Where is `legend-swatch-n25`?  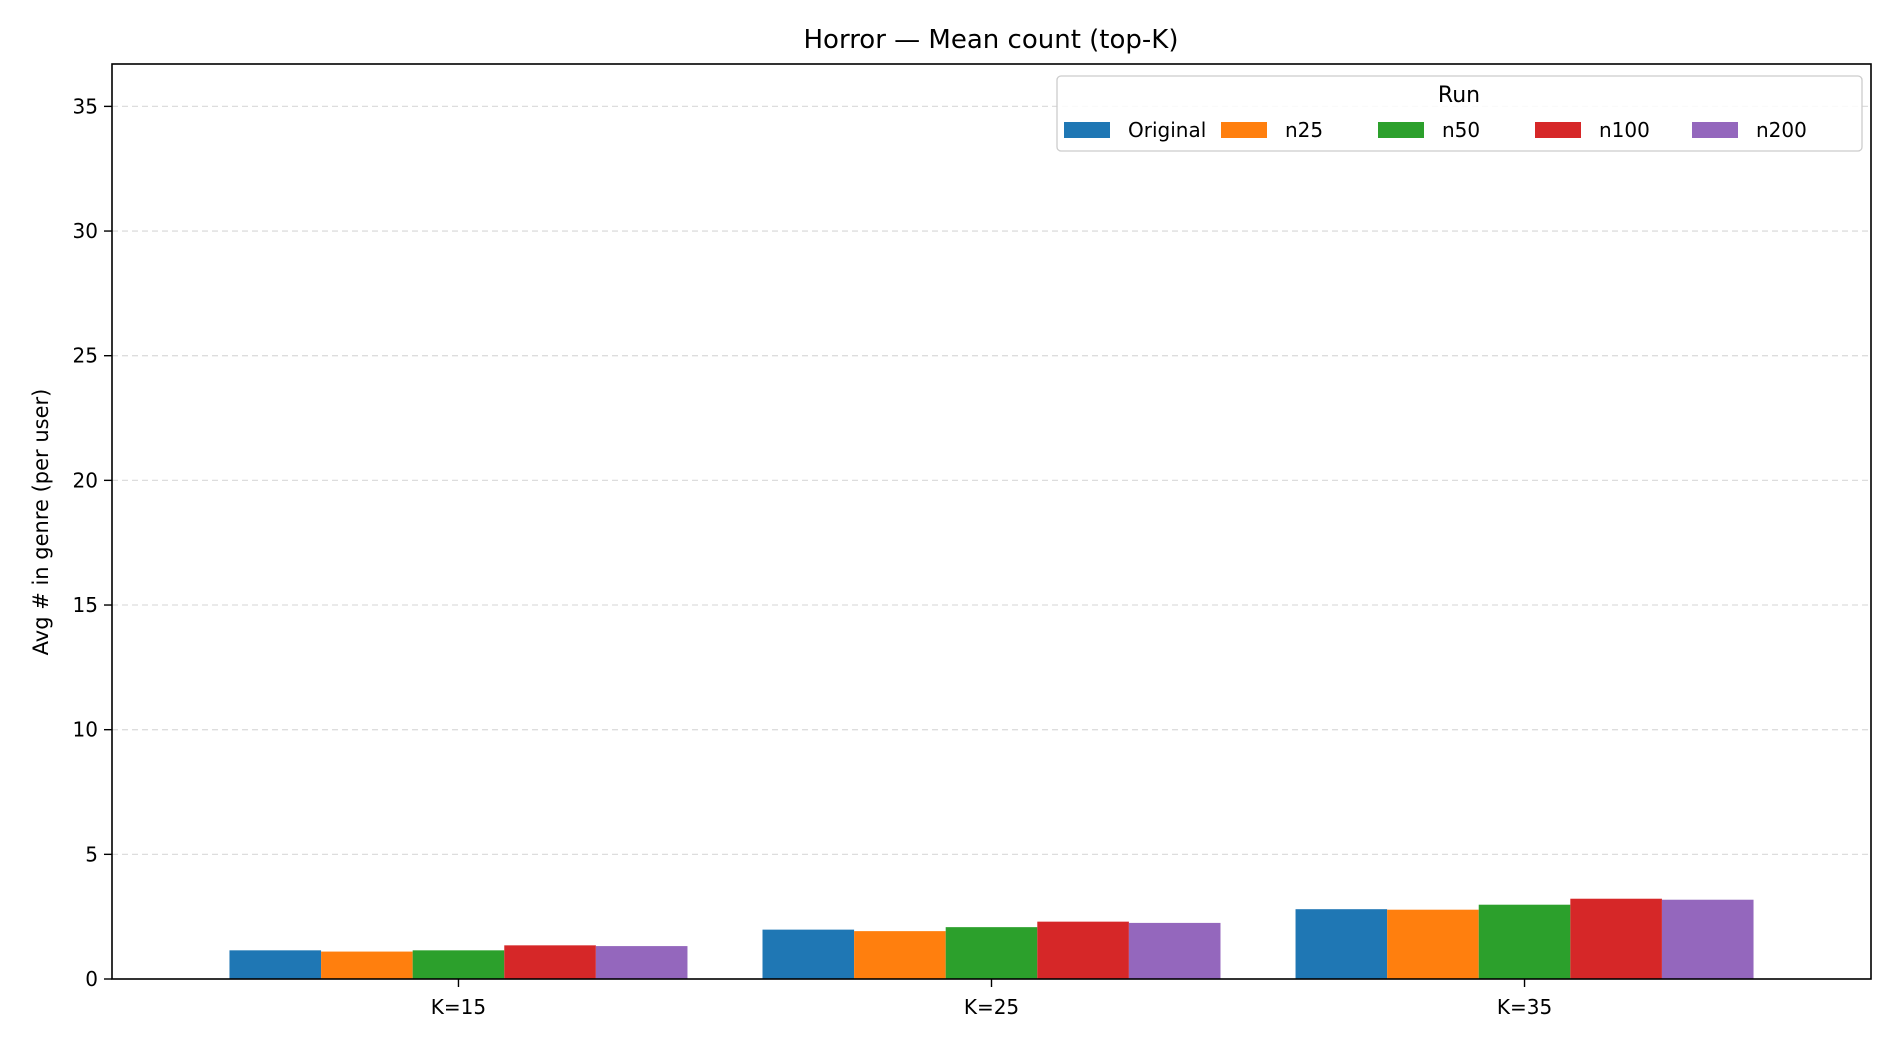 legend-swatch-n25 is located at coordinates (1244, 130).